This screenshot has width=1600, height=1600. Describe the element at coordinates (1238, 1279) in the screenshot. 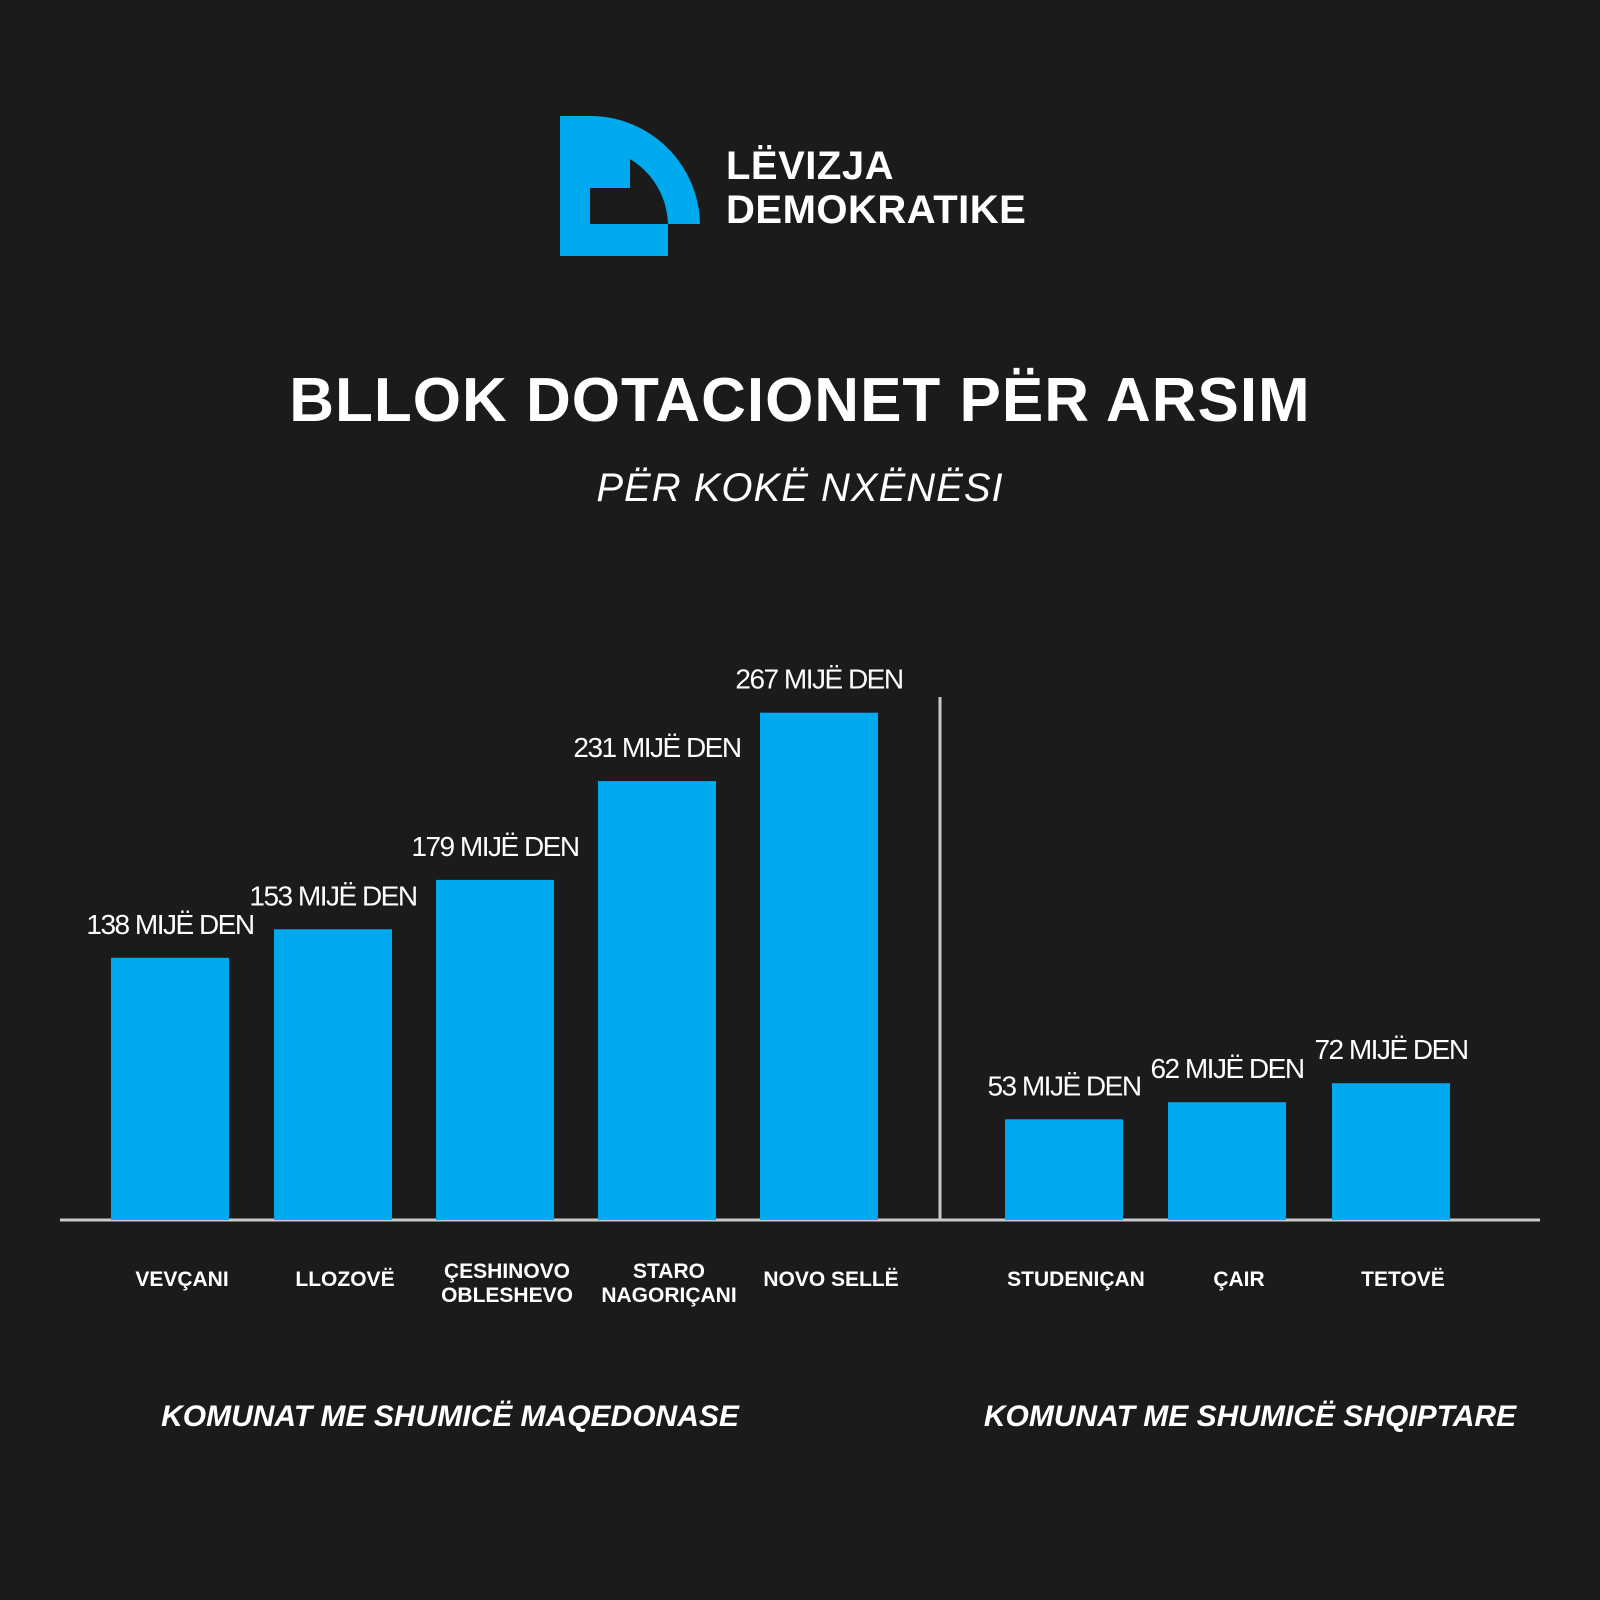

I see `category-tick-label: ÇAIR` at that location.